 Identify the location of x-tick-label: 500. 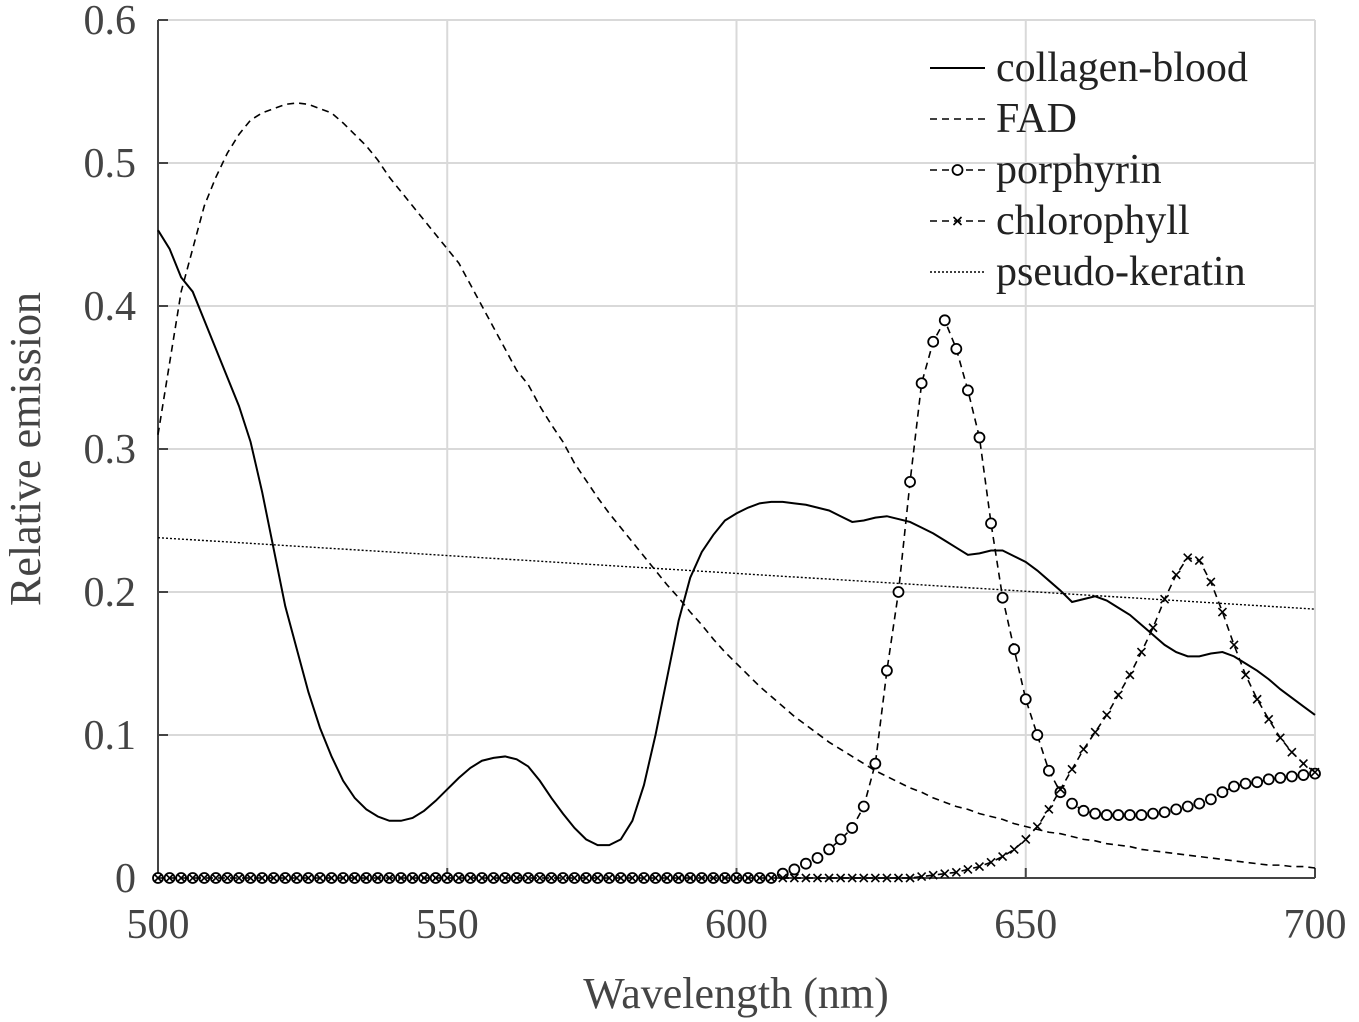
(158, 925).